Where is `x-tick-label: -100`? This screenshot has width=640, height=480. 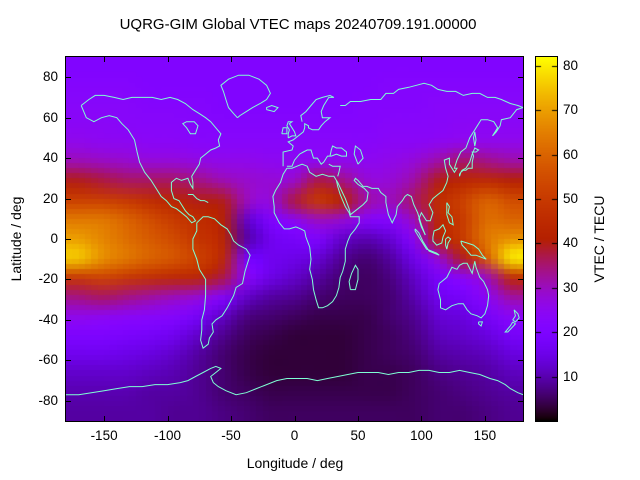
x-tick-label: -100 is located at coordinates (168, 435).